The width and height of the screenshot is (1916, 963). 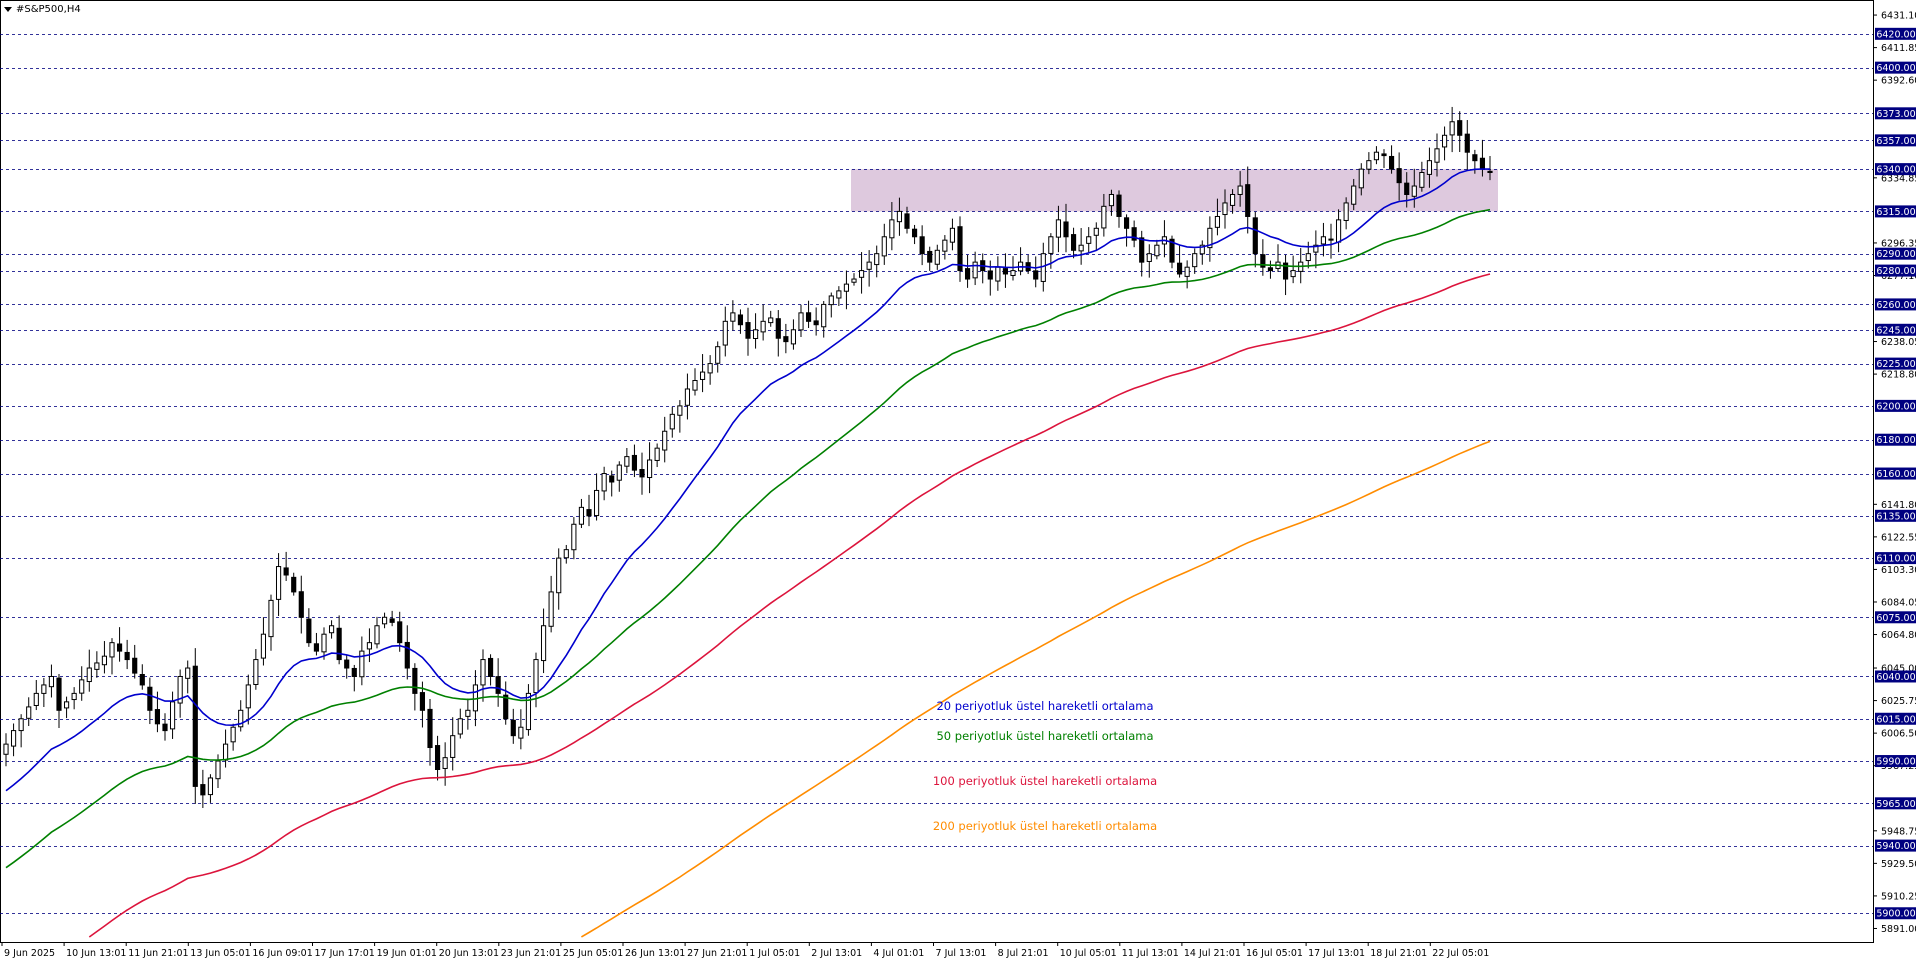 I want to click on level-label-2: 6373.00, so click(x=1895, y=114).